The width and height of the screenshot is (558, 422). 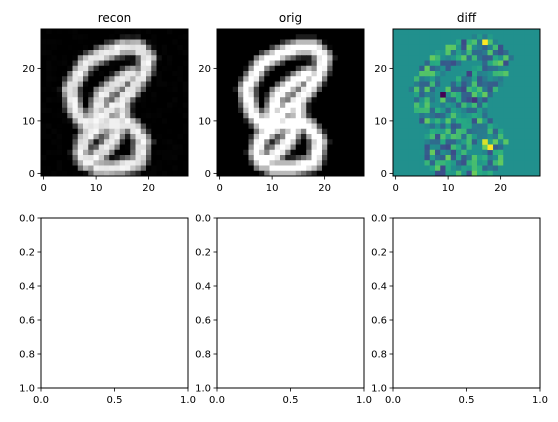 What do you see at coordinates (384, 174) in the screenshot?
I see `y-tick-label: 0` at bounding box center [384, 174].